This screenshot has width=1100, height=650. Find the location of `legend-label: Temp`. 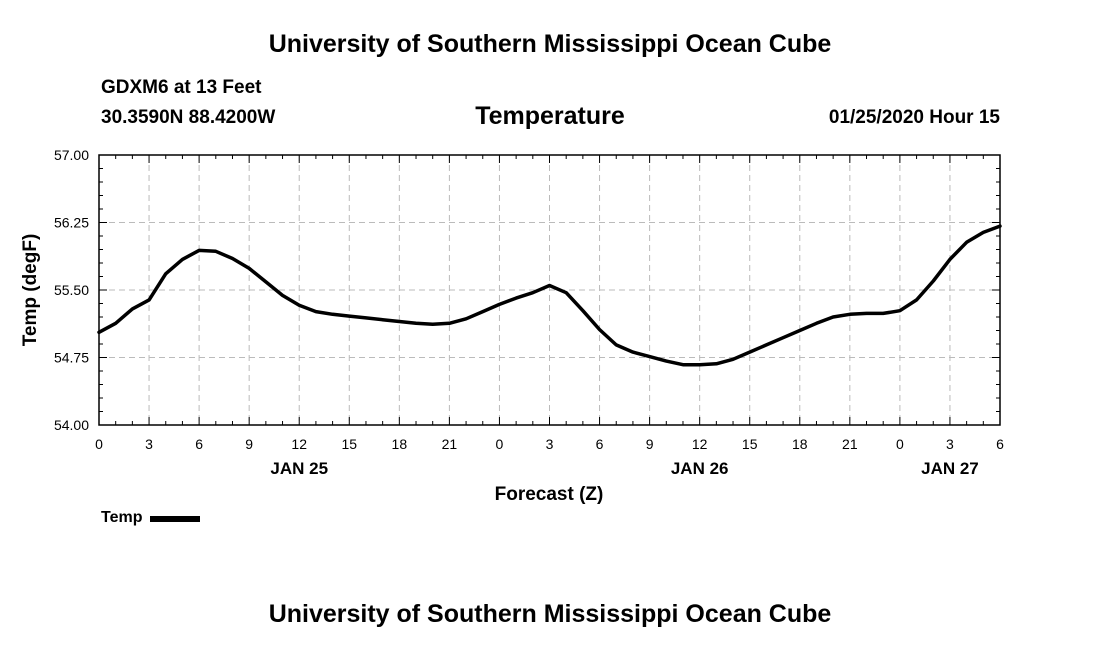

legend-label: Temp is located at coordinates (122, 517).